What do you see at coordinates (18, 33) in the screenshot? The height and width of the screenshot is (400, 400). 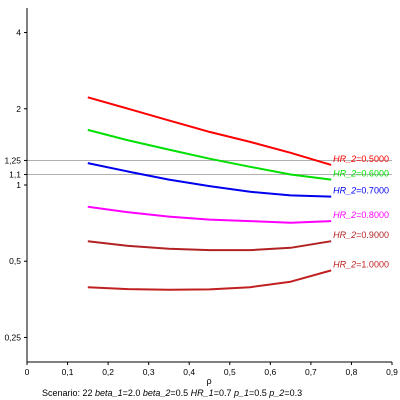 I see `y-tick-label: 4` at bounding box center [18, 33].